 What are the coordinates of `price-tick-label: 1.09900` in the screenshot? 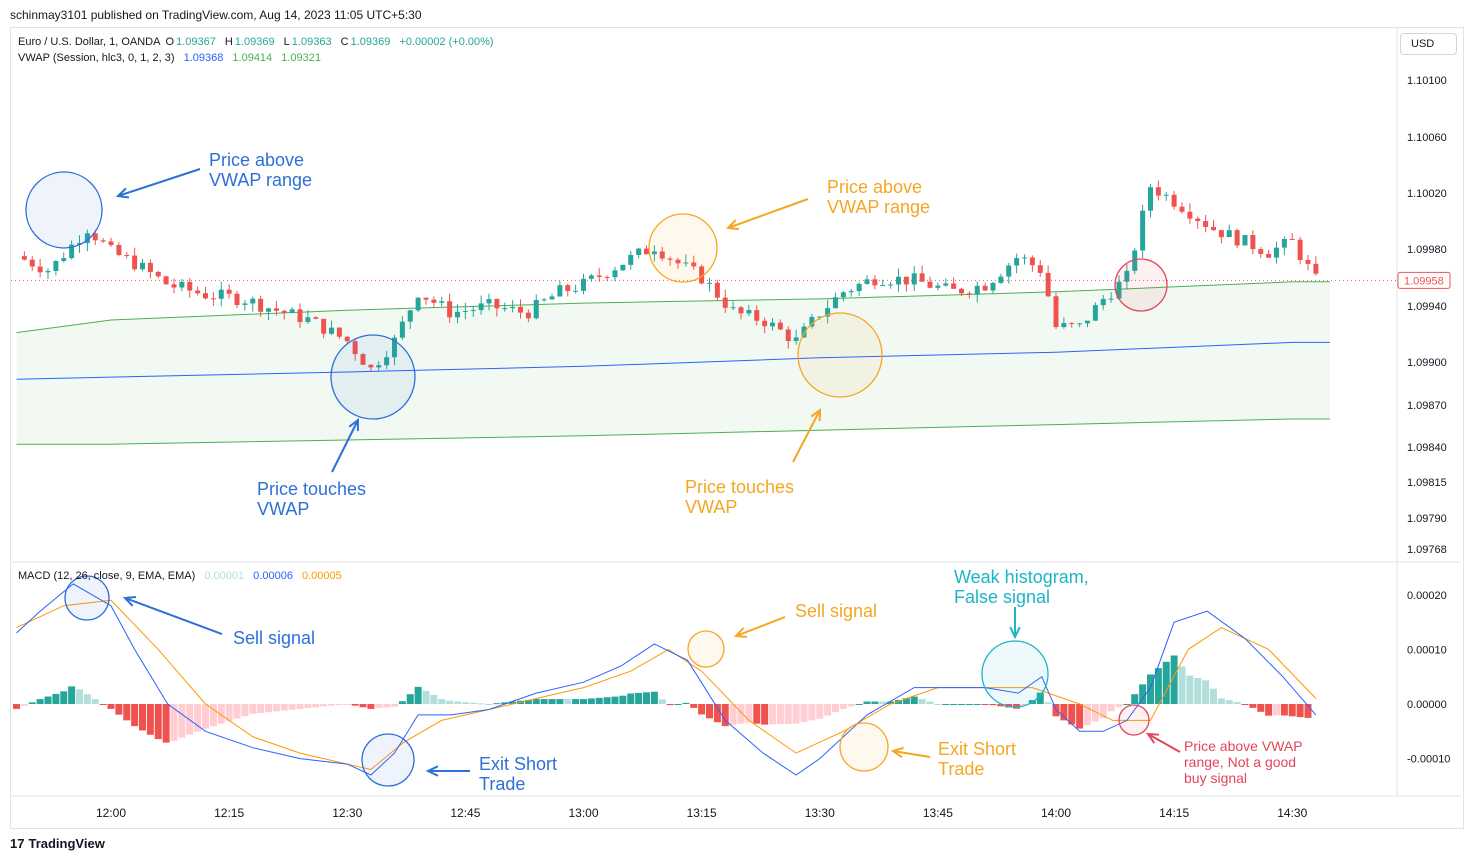 It's located at (1427, 363).